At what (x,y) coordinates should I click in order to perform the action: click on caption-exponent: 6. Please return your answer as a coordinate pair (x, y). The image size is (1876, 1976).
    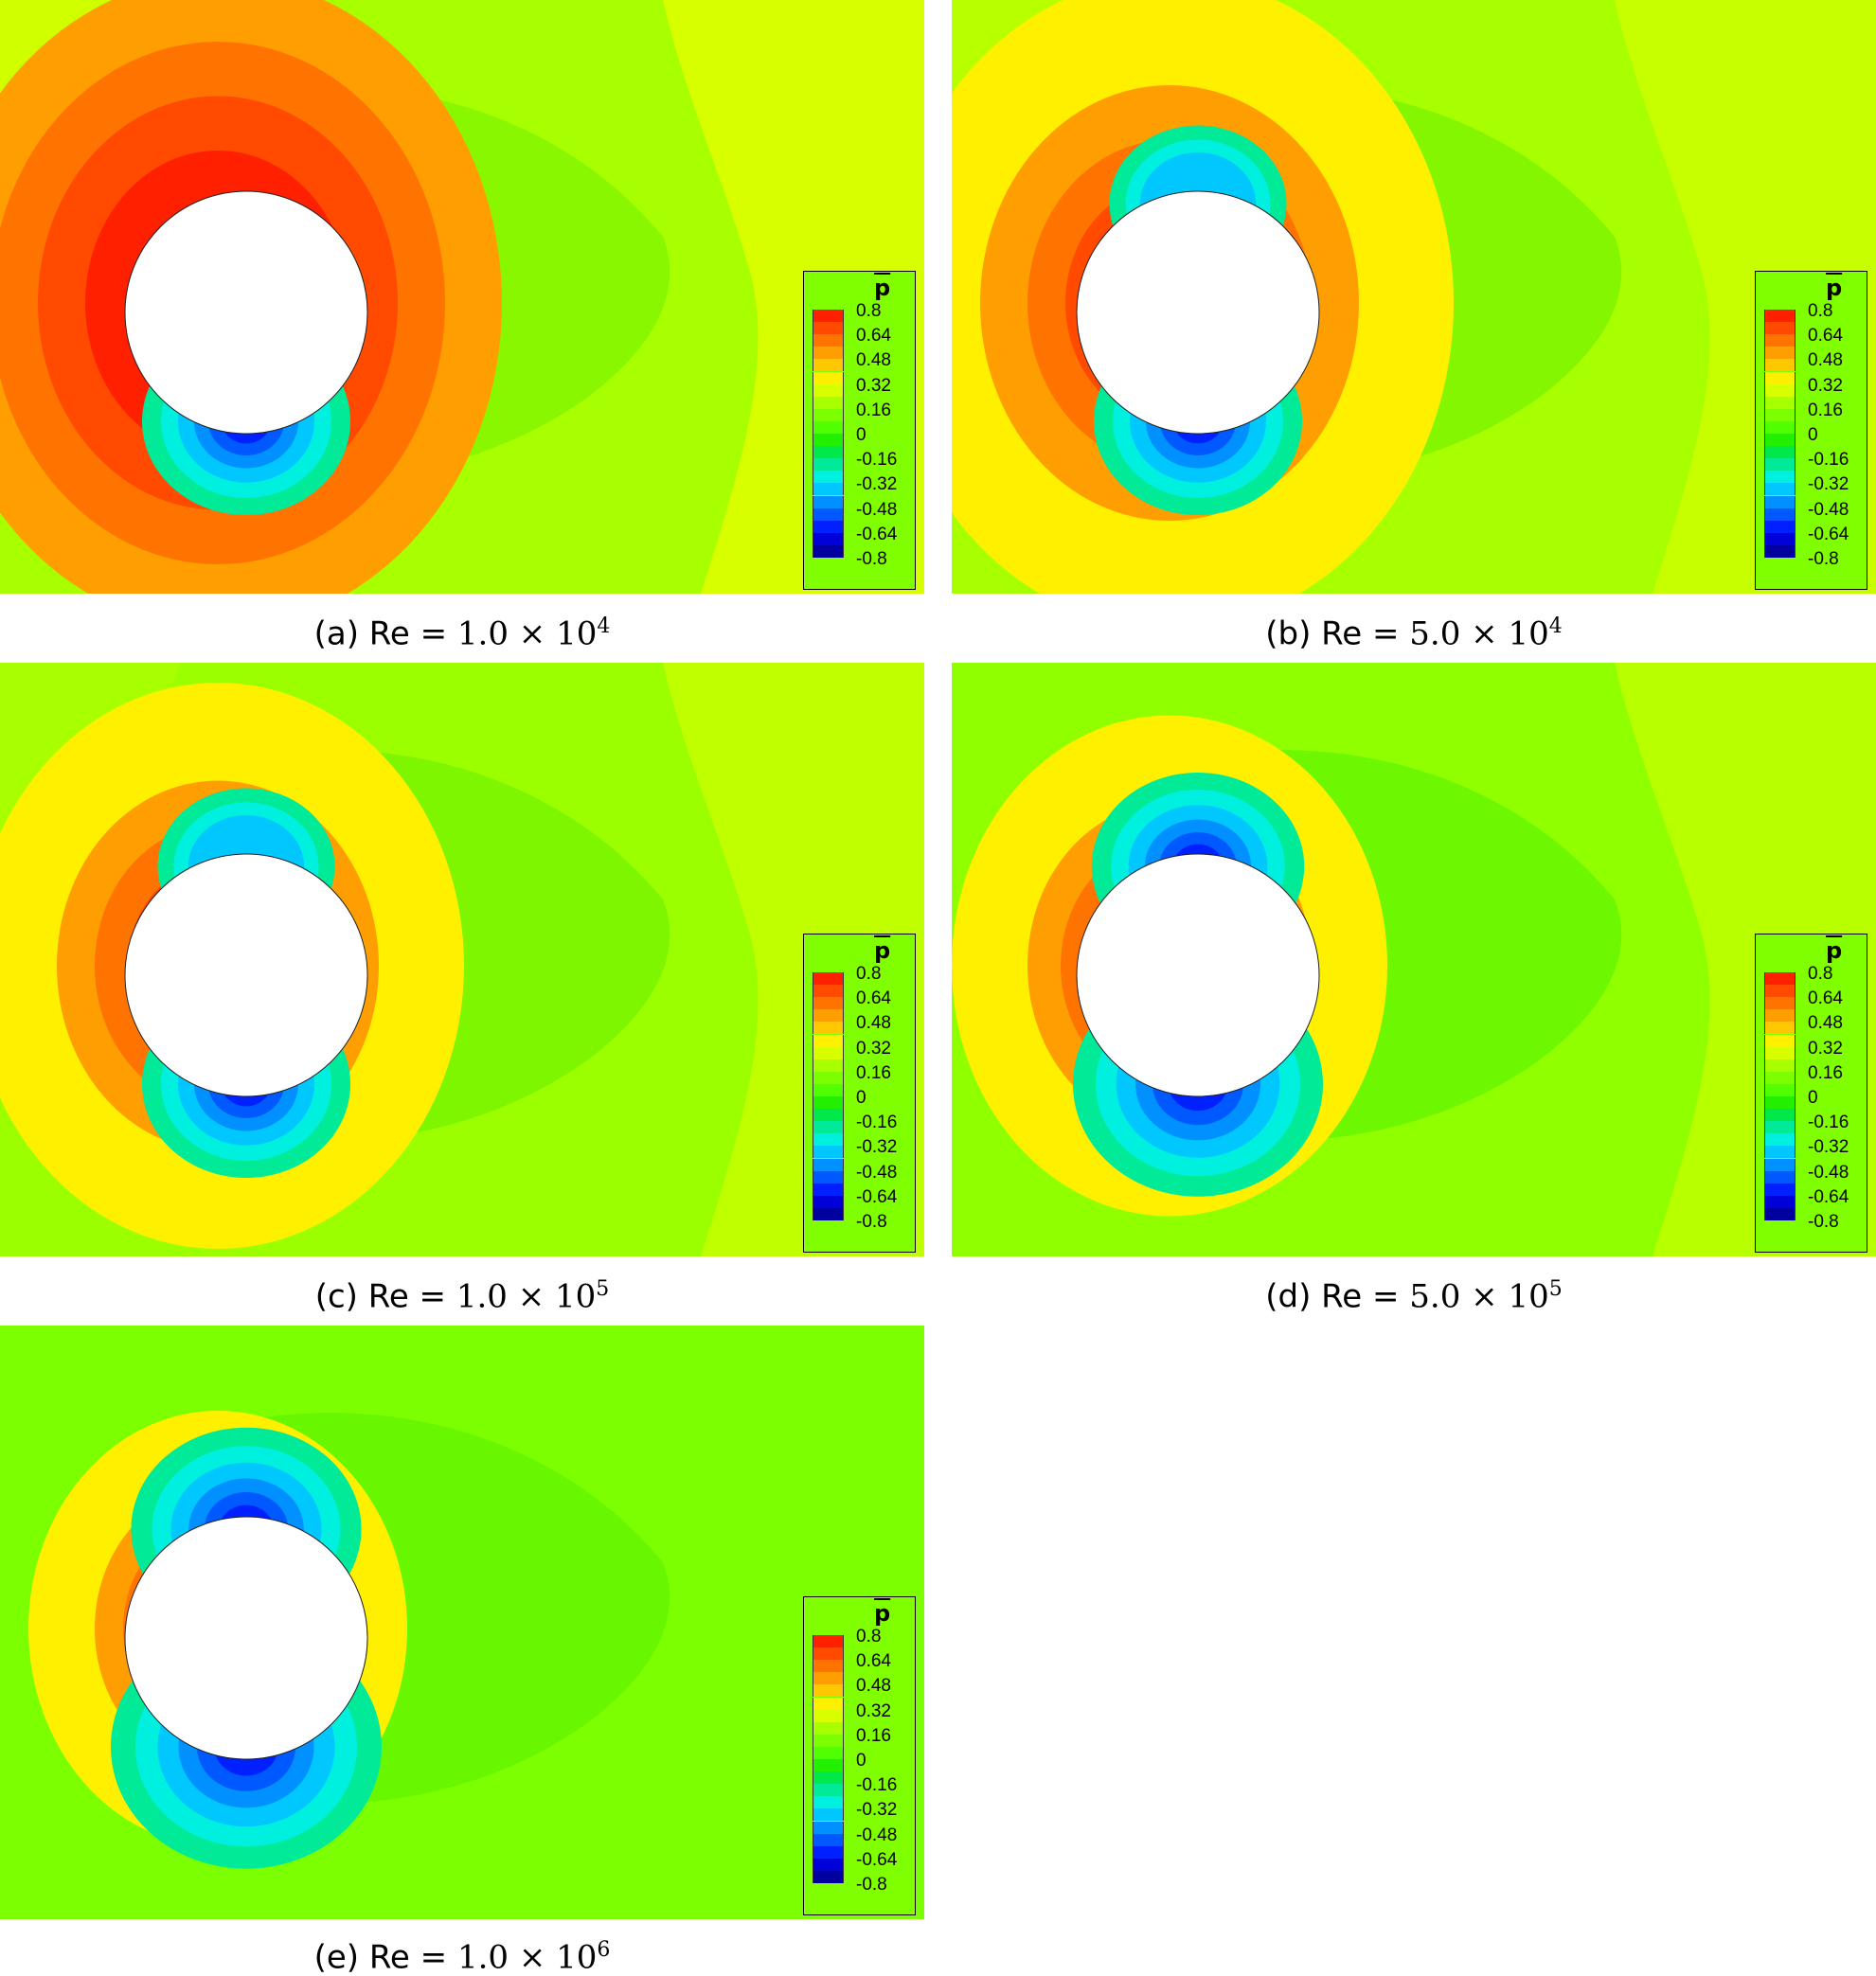
    Looking at the image, I should click on (604, 1950).